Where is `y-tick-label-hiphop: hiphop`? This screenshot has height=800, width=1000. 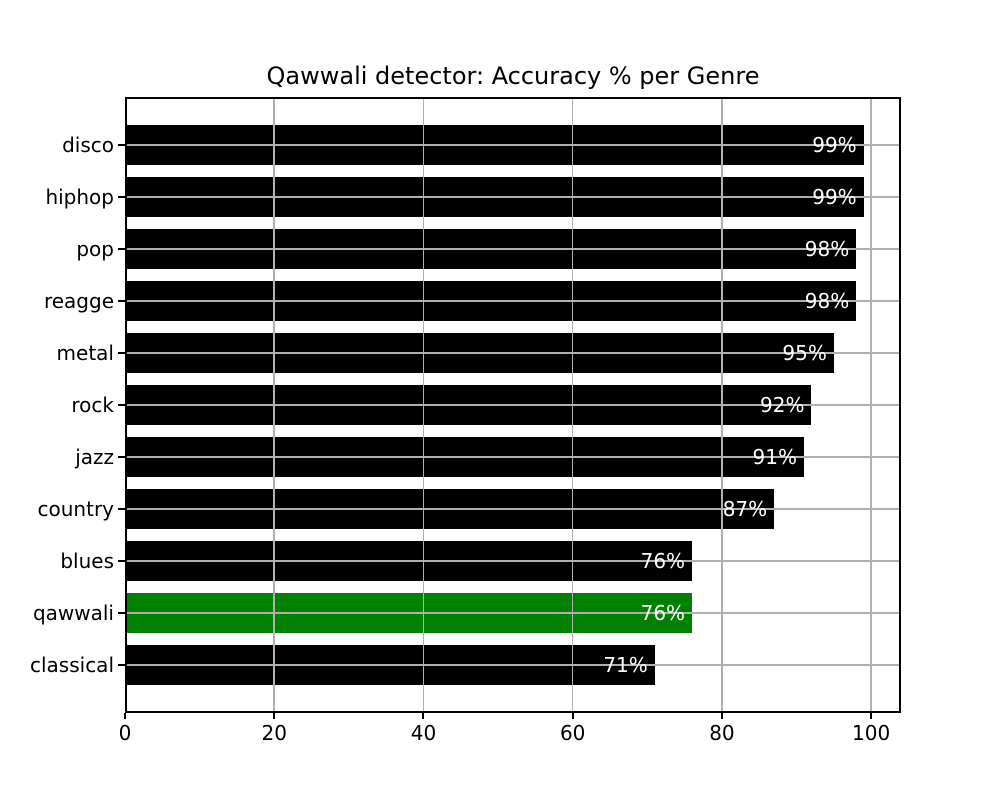 y-tick-label-hiphop: hiphop is located at coordinates (79, 197).